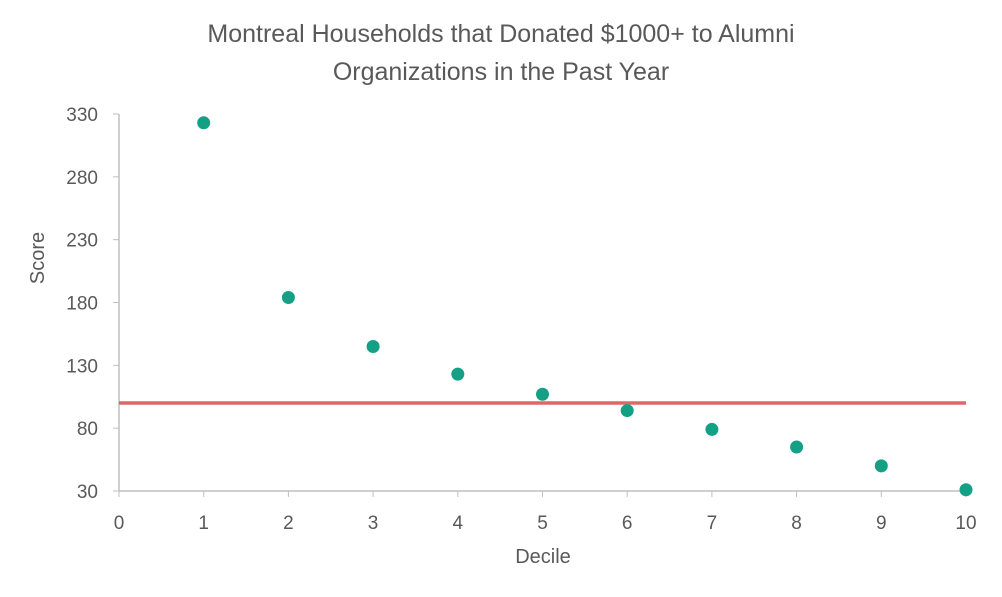 Image resolution: width=1002 pixels, height=597 pixels. What do you see at coordinates (712, 523) in the screenshot?
I see `x-tick-label: 7` at bounding box center [712, 523].